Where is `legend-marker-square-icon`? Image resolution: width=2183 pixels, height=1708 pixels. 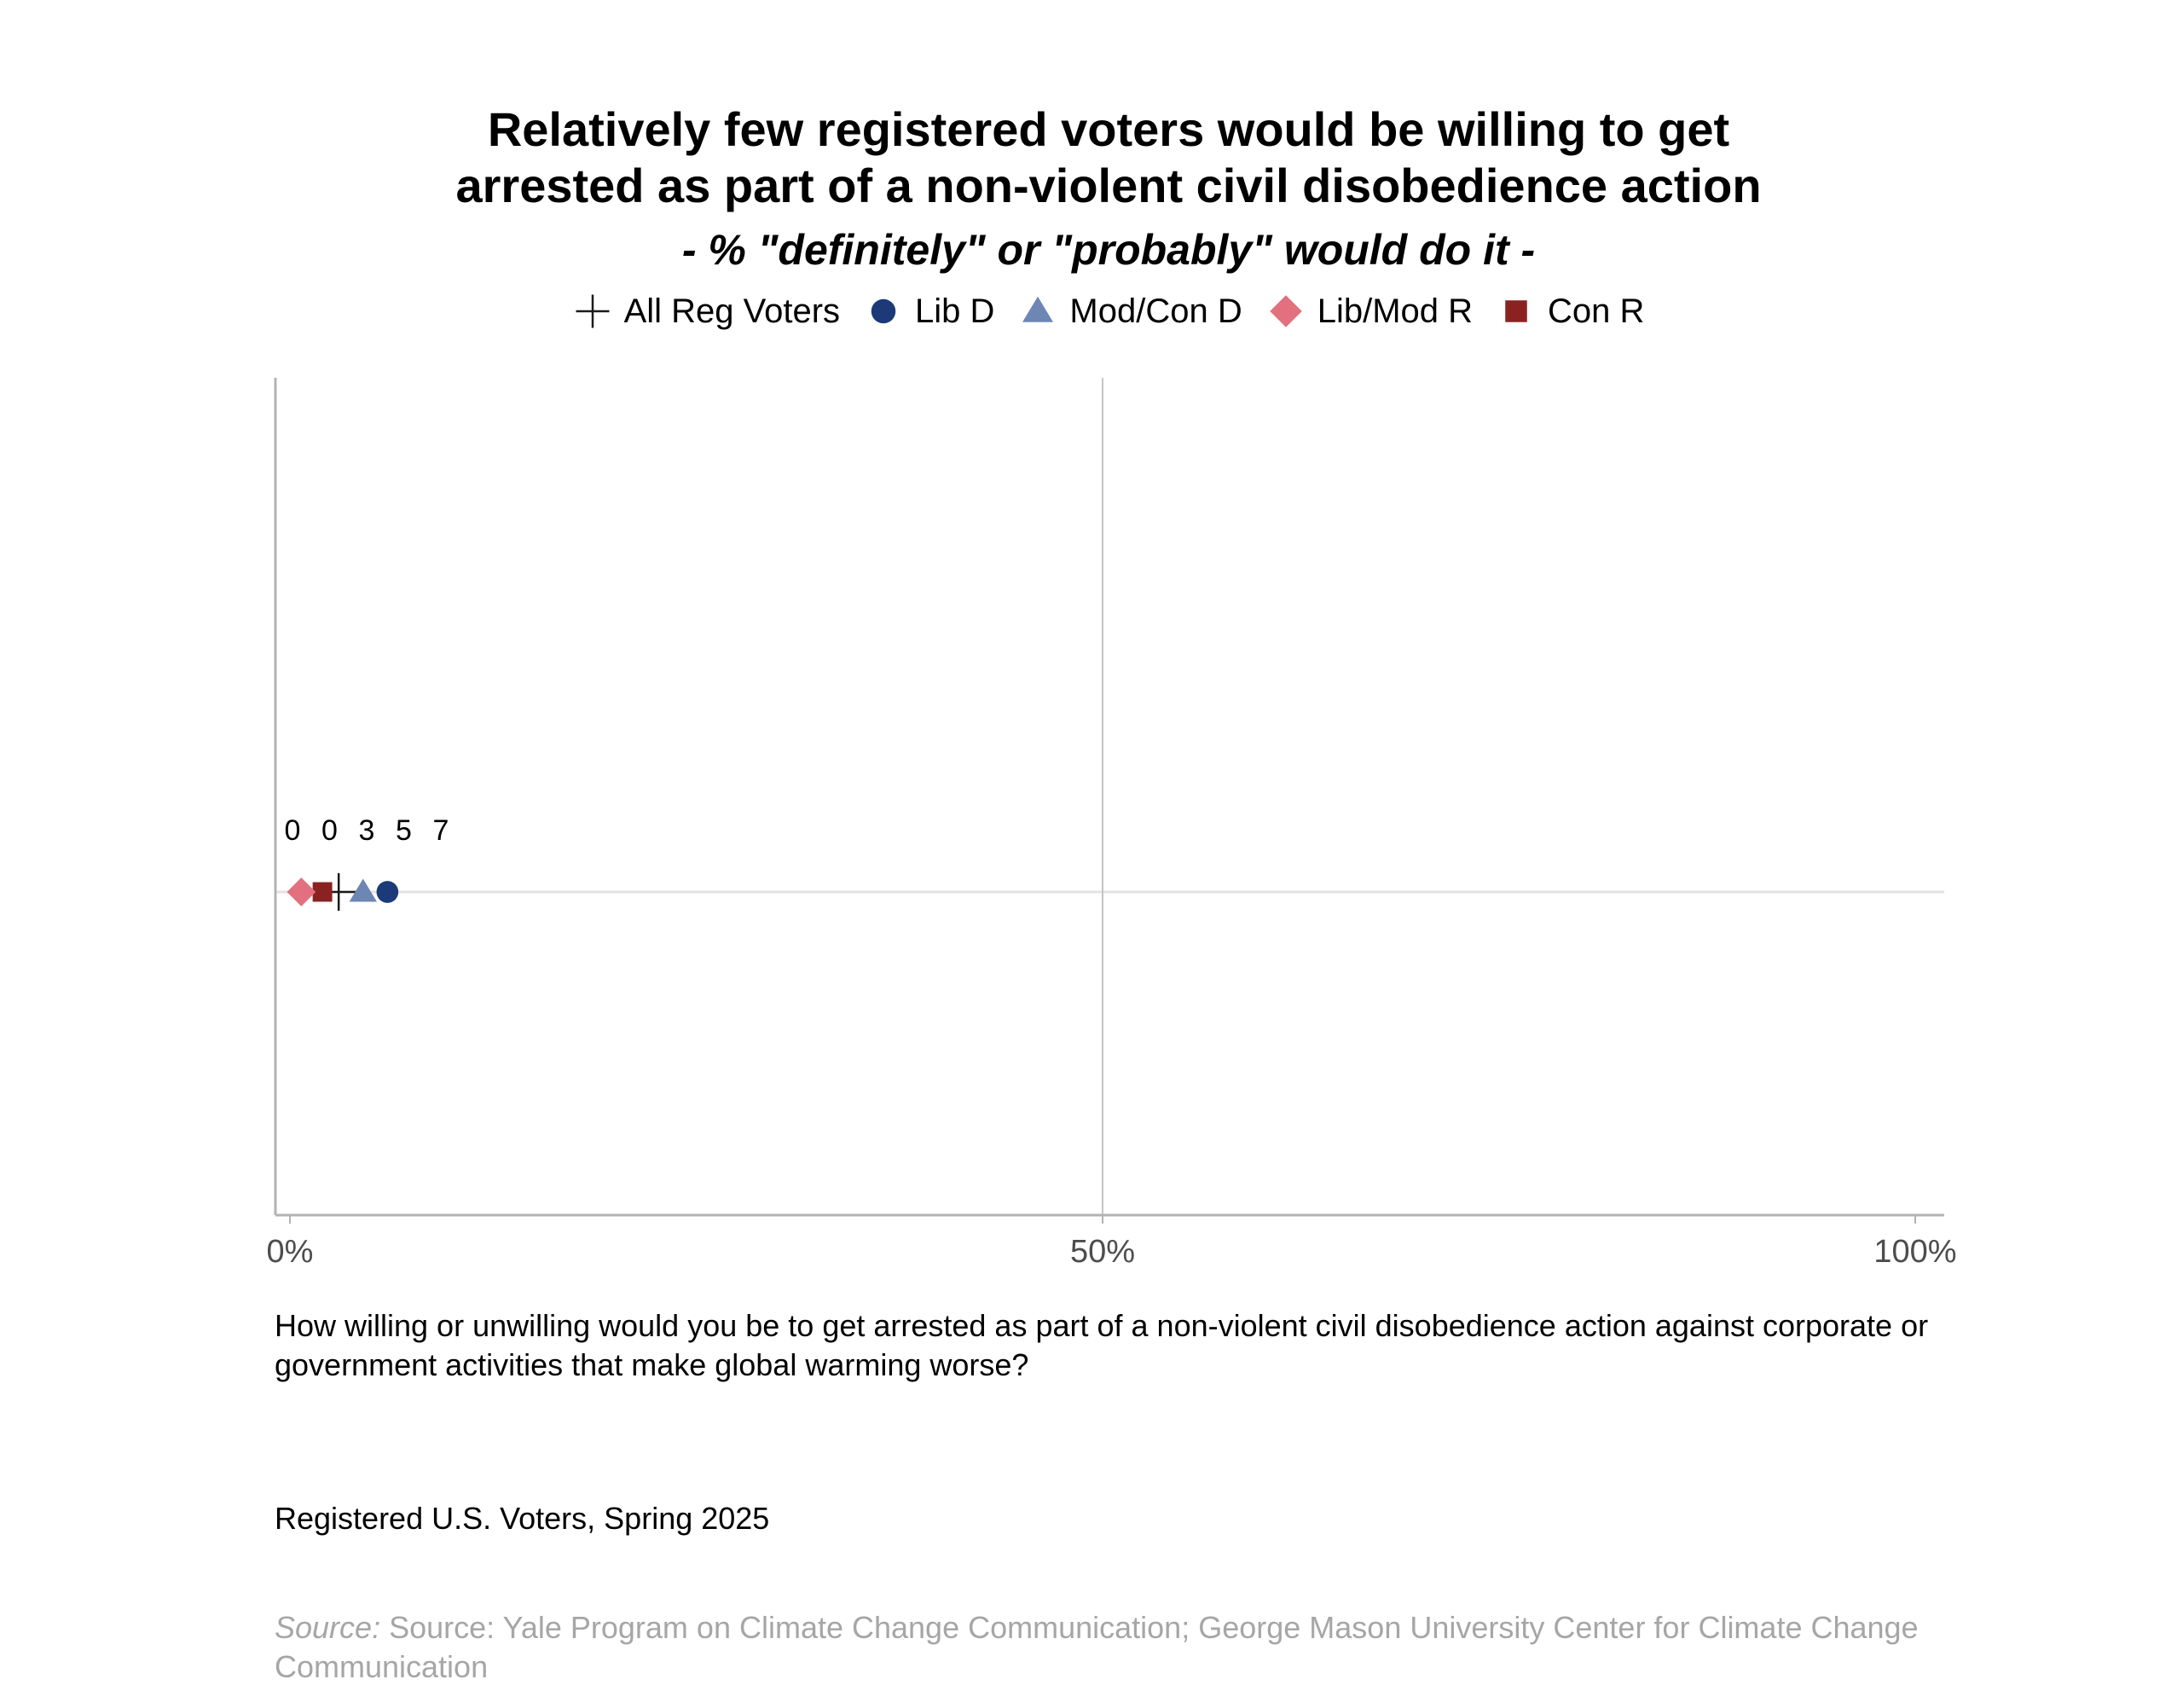
legend-marker-square-icon is located at coordinates (1516, 311).